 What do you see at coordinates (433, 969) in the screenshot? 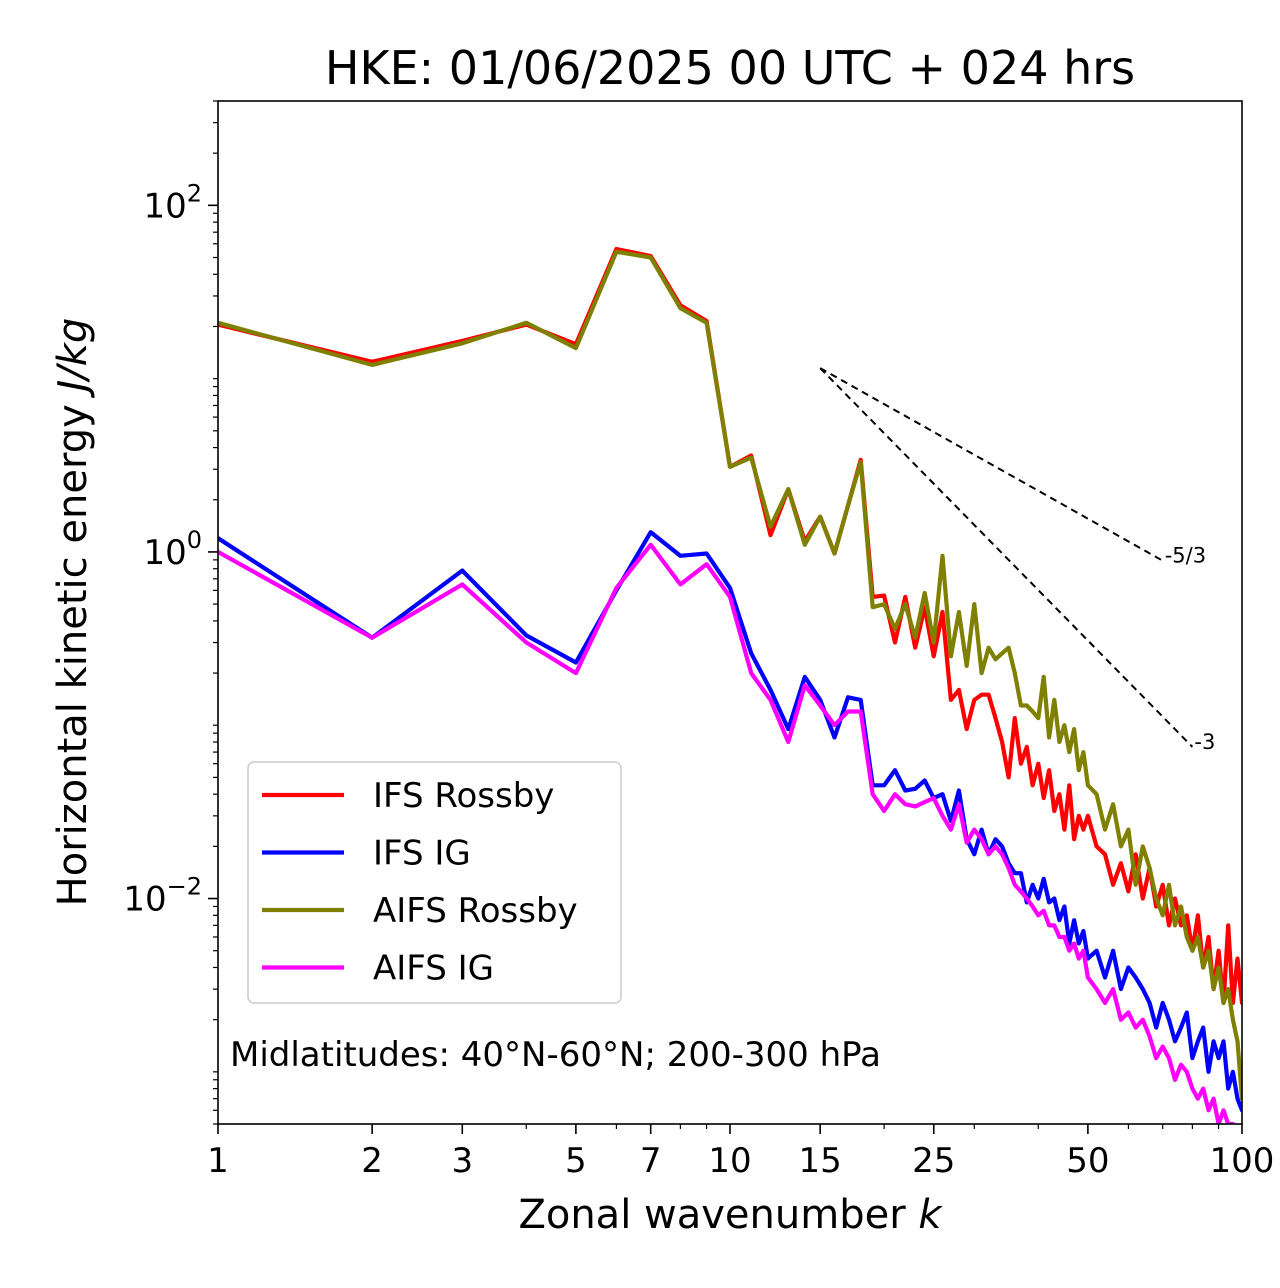
I see `legend-label: AIFS IG` at bounding box center [433, 969].